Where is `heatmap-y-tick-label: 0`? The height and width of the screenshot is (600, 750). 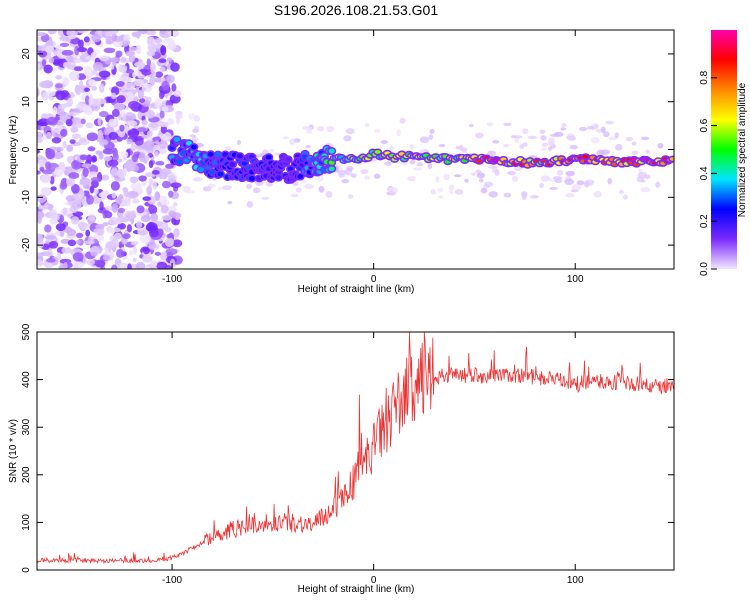
heatmap-y-tick-label: 0 is located at coordinates (26, 149).